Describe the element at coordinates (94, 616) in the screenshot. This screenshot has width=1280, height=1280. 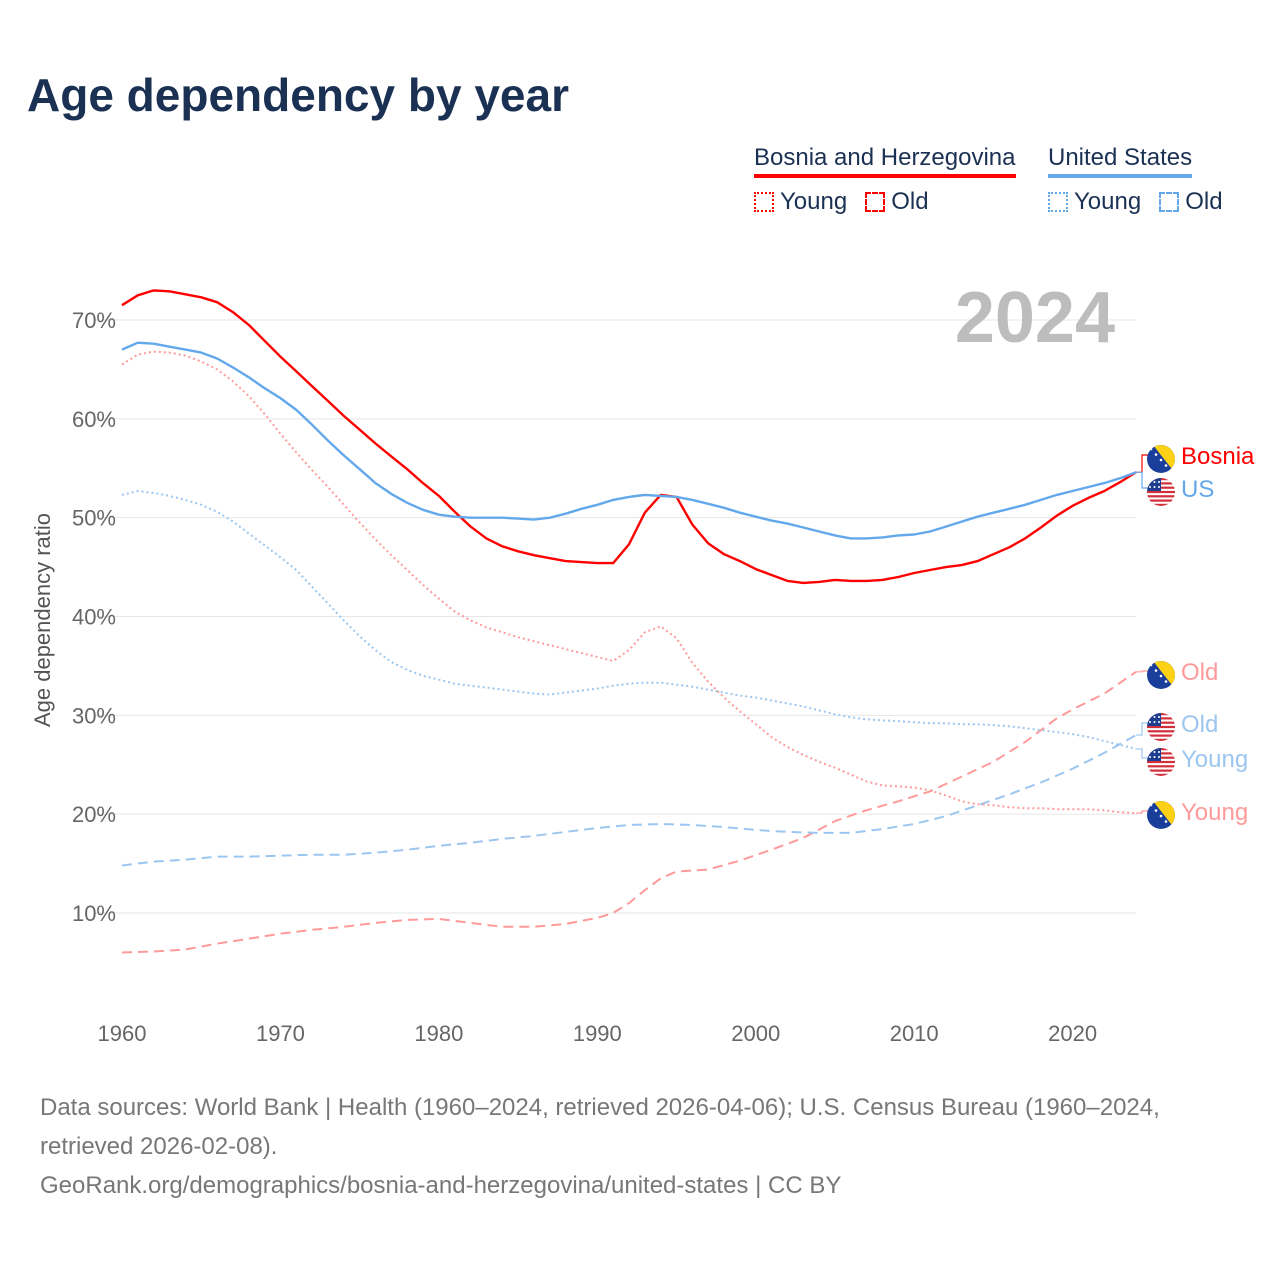
I see `y-tick-label: 40%` at that location.